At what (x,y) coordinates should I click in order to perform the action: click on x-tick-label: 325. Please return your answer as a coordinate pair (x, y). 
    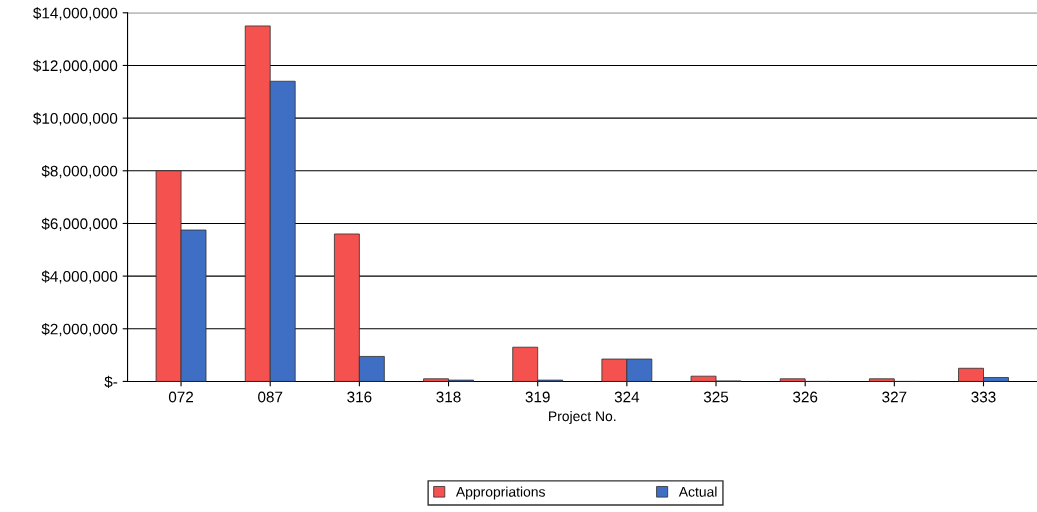
    Looking at the image, I should click on (716, 397).